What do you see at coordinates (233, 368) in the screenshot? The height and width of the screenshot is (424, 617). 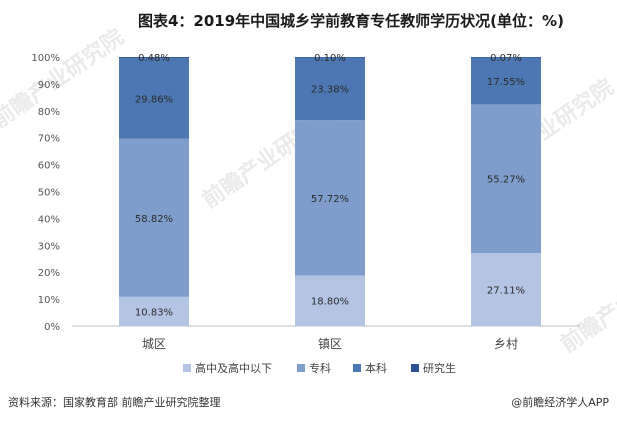 I see `legend-label: 高中及高中以下` at bounding box center [233, 368].